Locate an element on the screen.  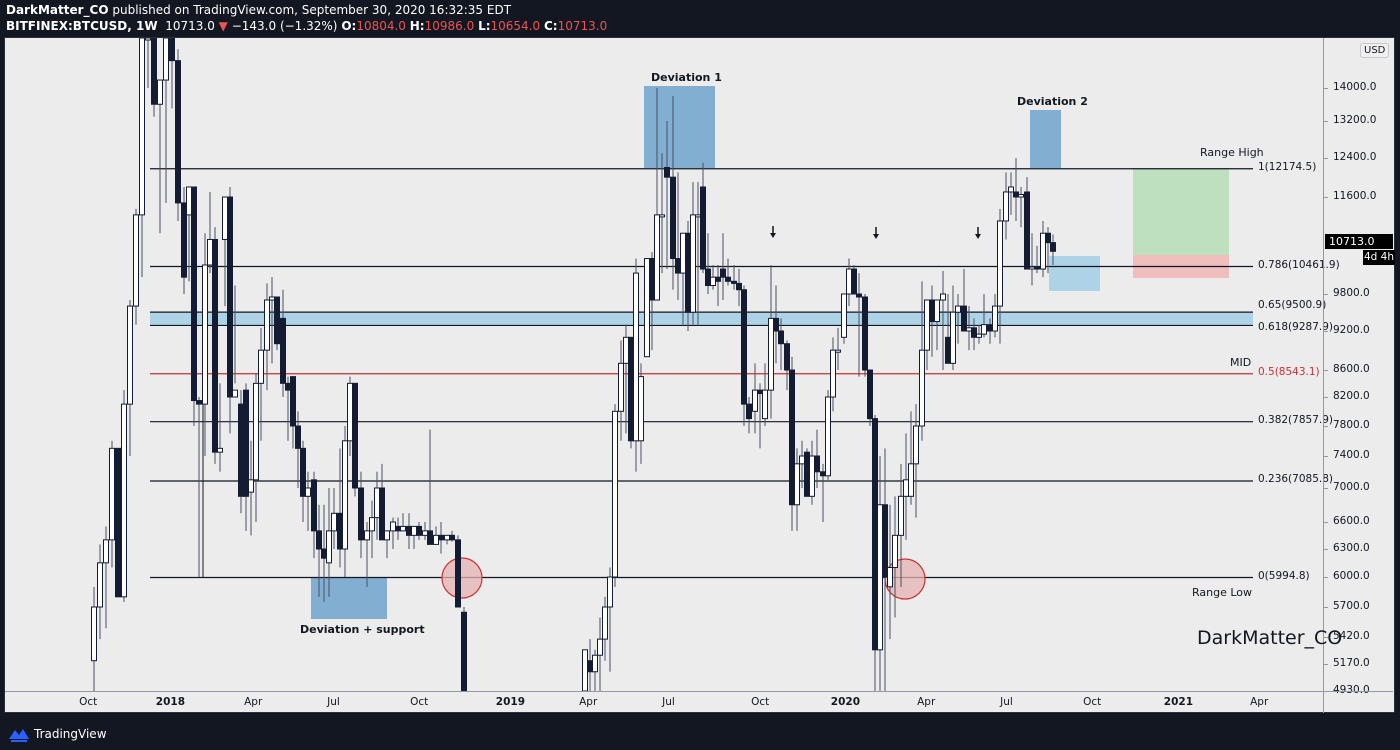
price-tick-label: 13200.0 is located at coordinates (1355, 120).